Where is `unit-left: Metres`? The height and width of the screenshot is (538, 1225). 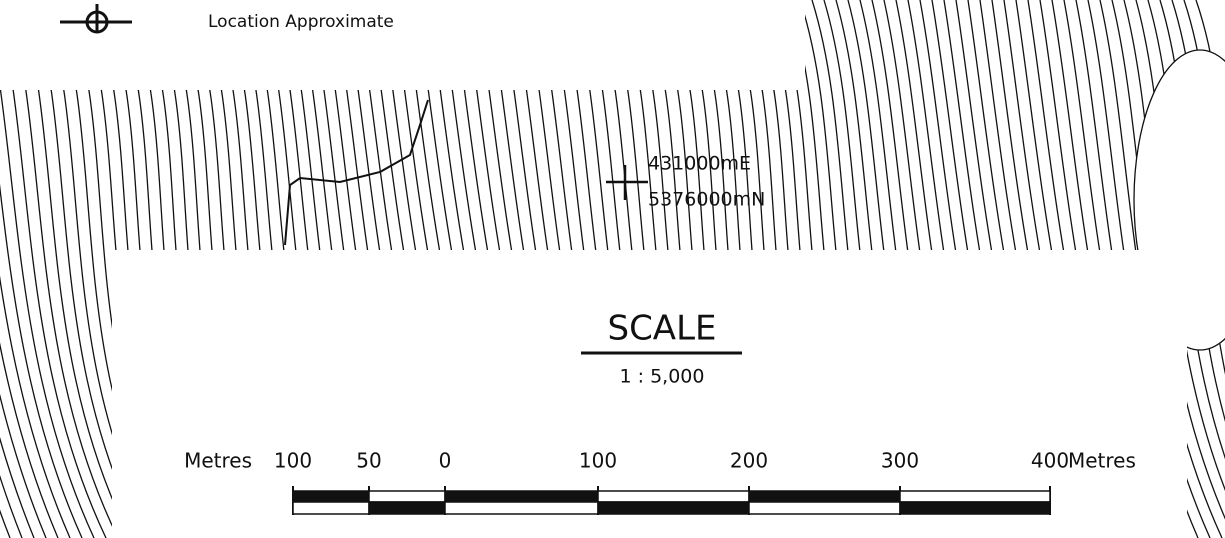
unit-left: Metres is located at coordinates (218, 461).